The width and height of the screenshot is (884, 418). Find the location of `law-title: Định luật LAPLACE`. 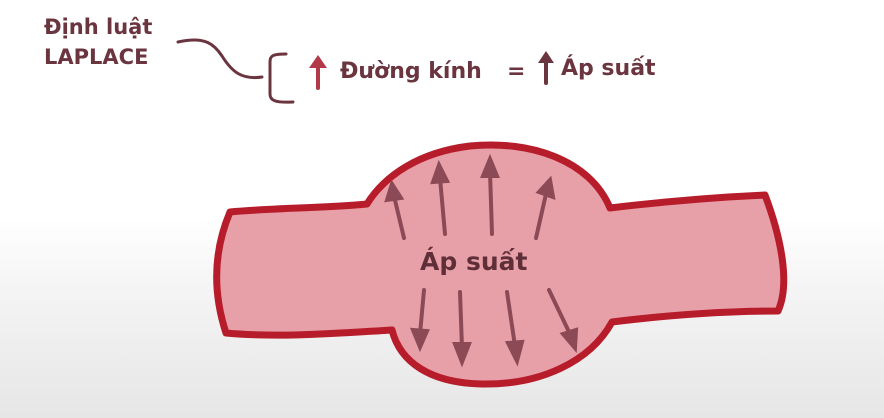

law-title: Định luật LAPLACE is located at coordinates (98, 42).